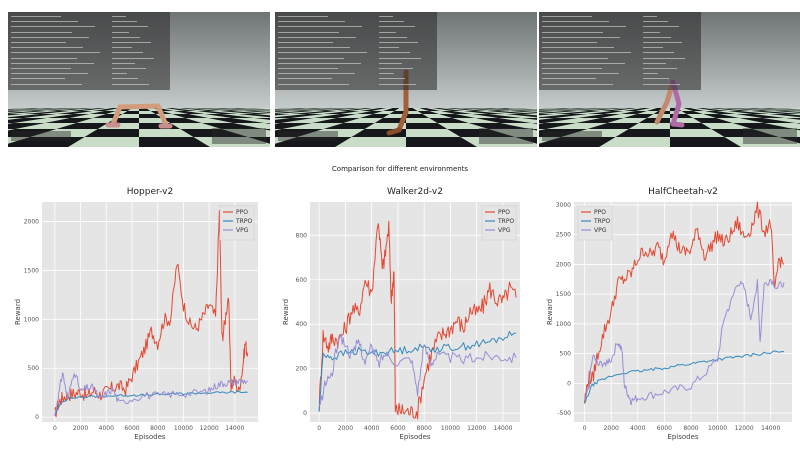 The image size is (800, 450). I want to click on y-tick-label: 600, so click(302, 280).